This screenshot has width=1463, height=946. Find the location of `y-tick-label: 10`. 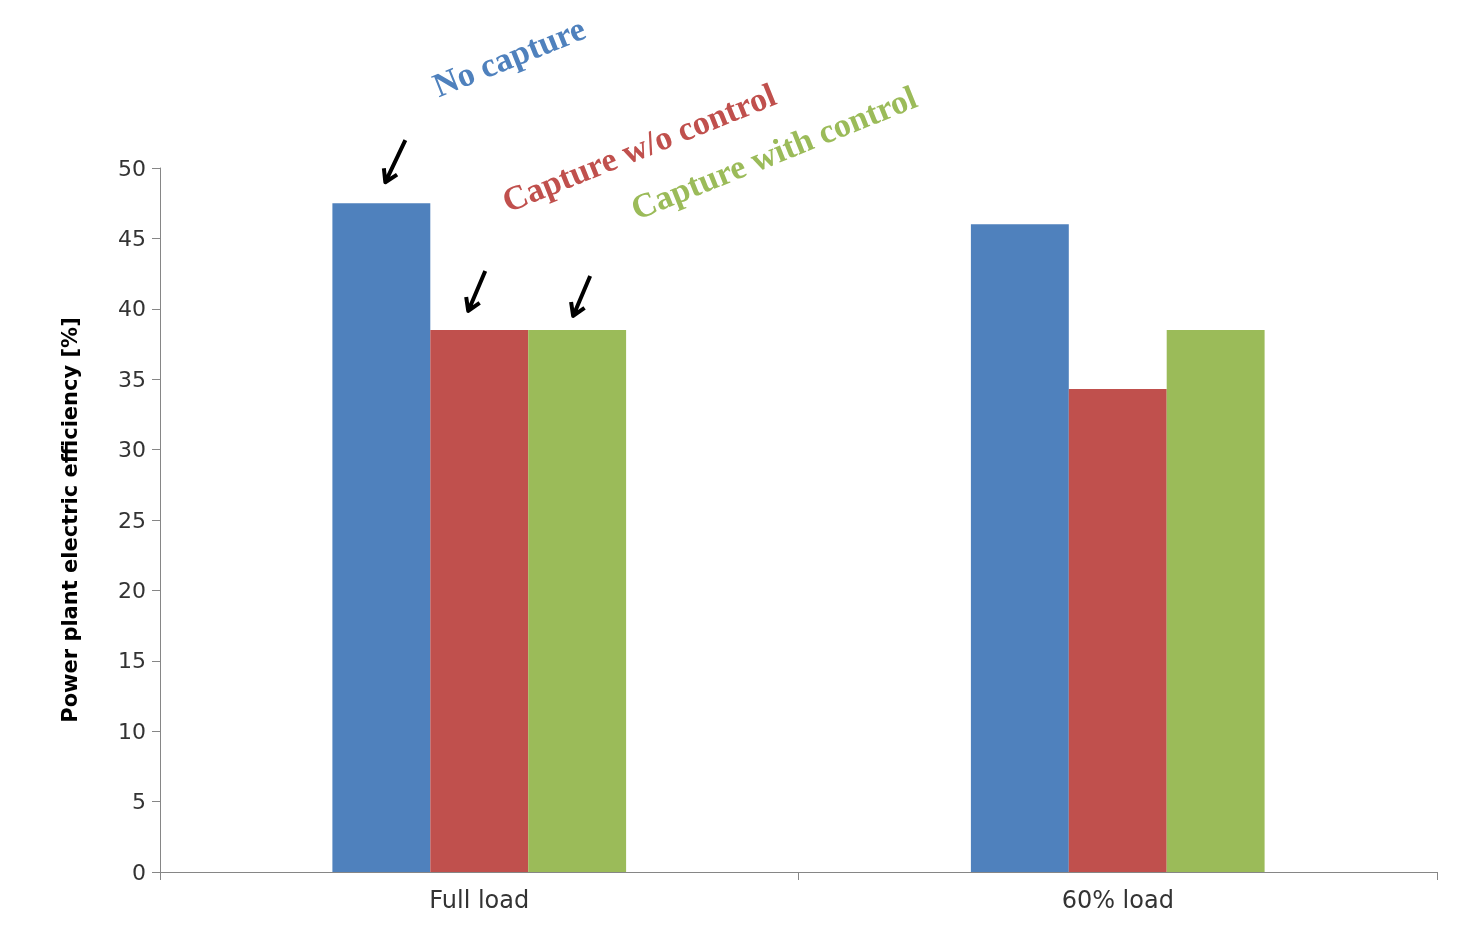

y-tick-label: 10 is located at coordinates (132, 731).